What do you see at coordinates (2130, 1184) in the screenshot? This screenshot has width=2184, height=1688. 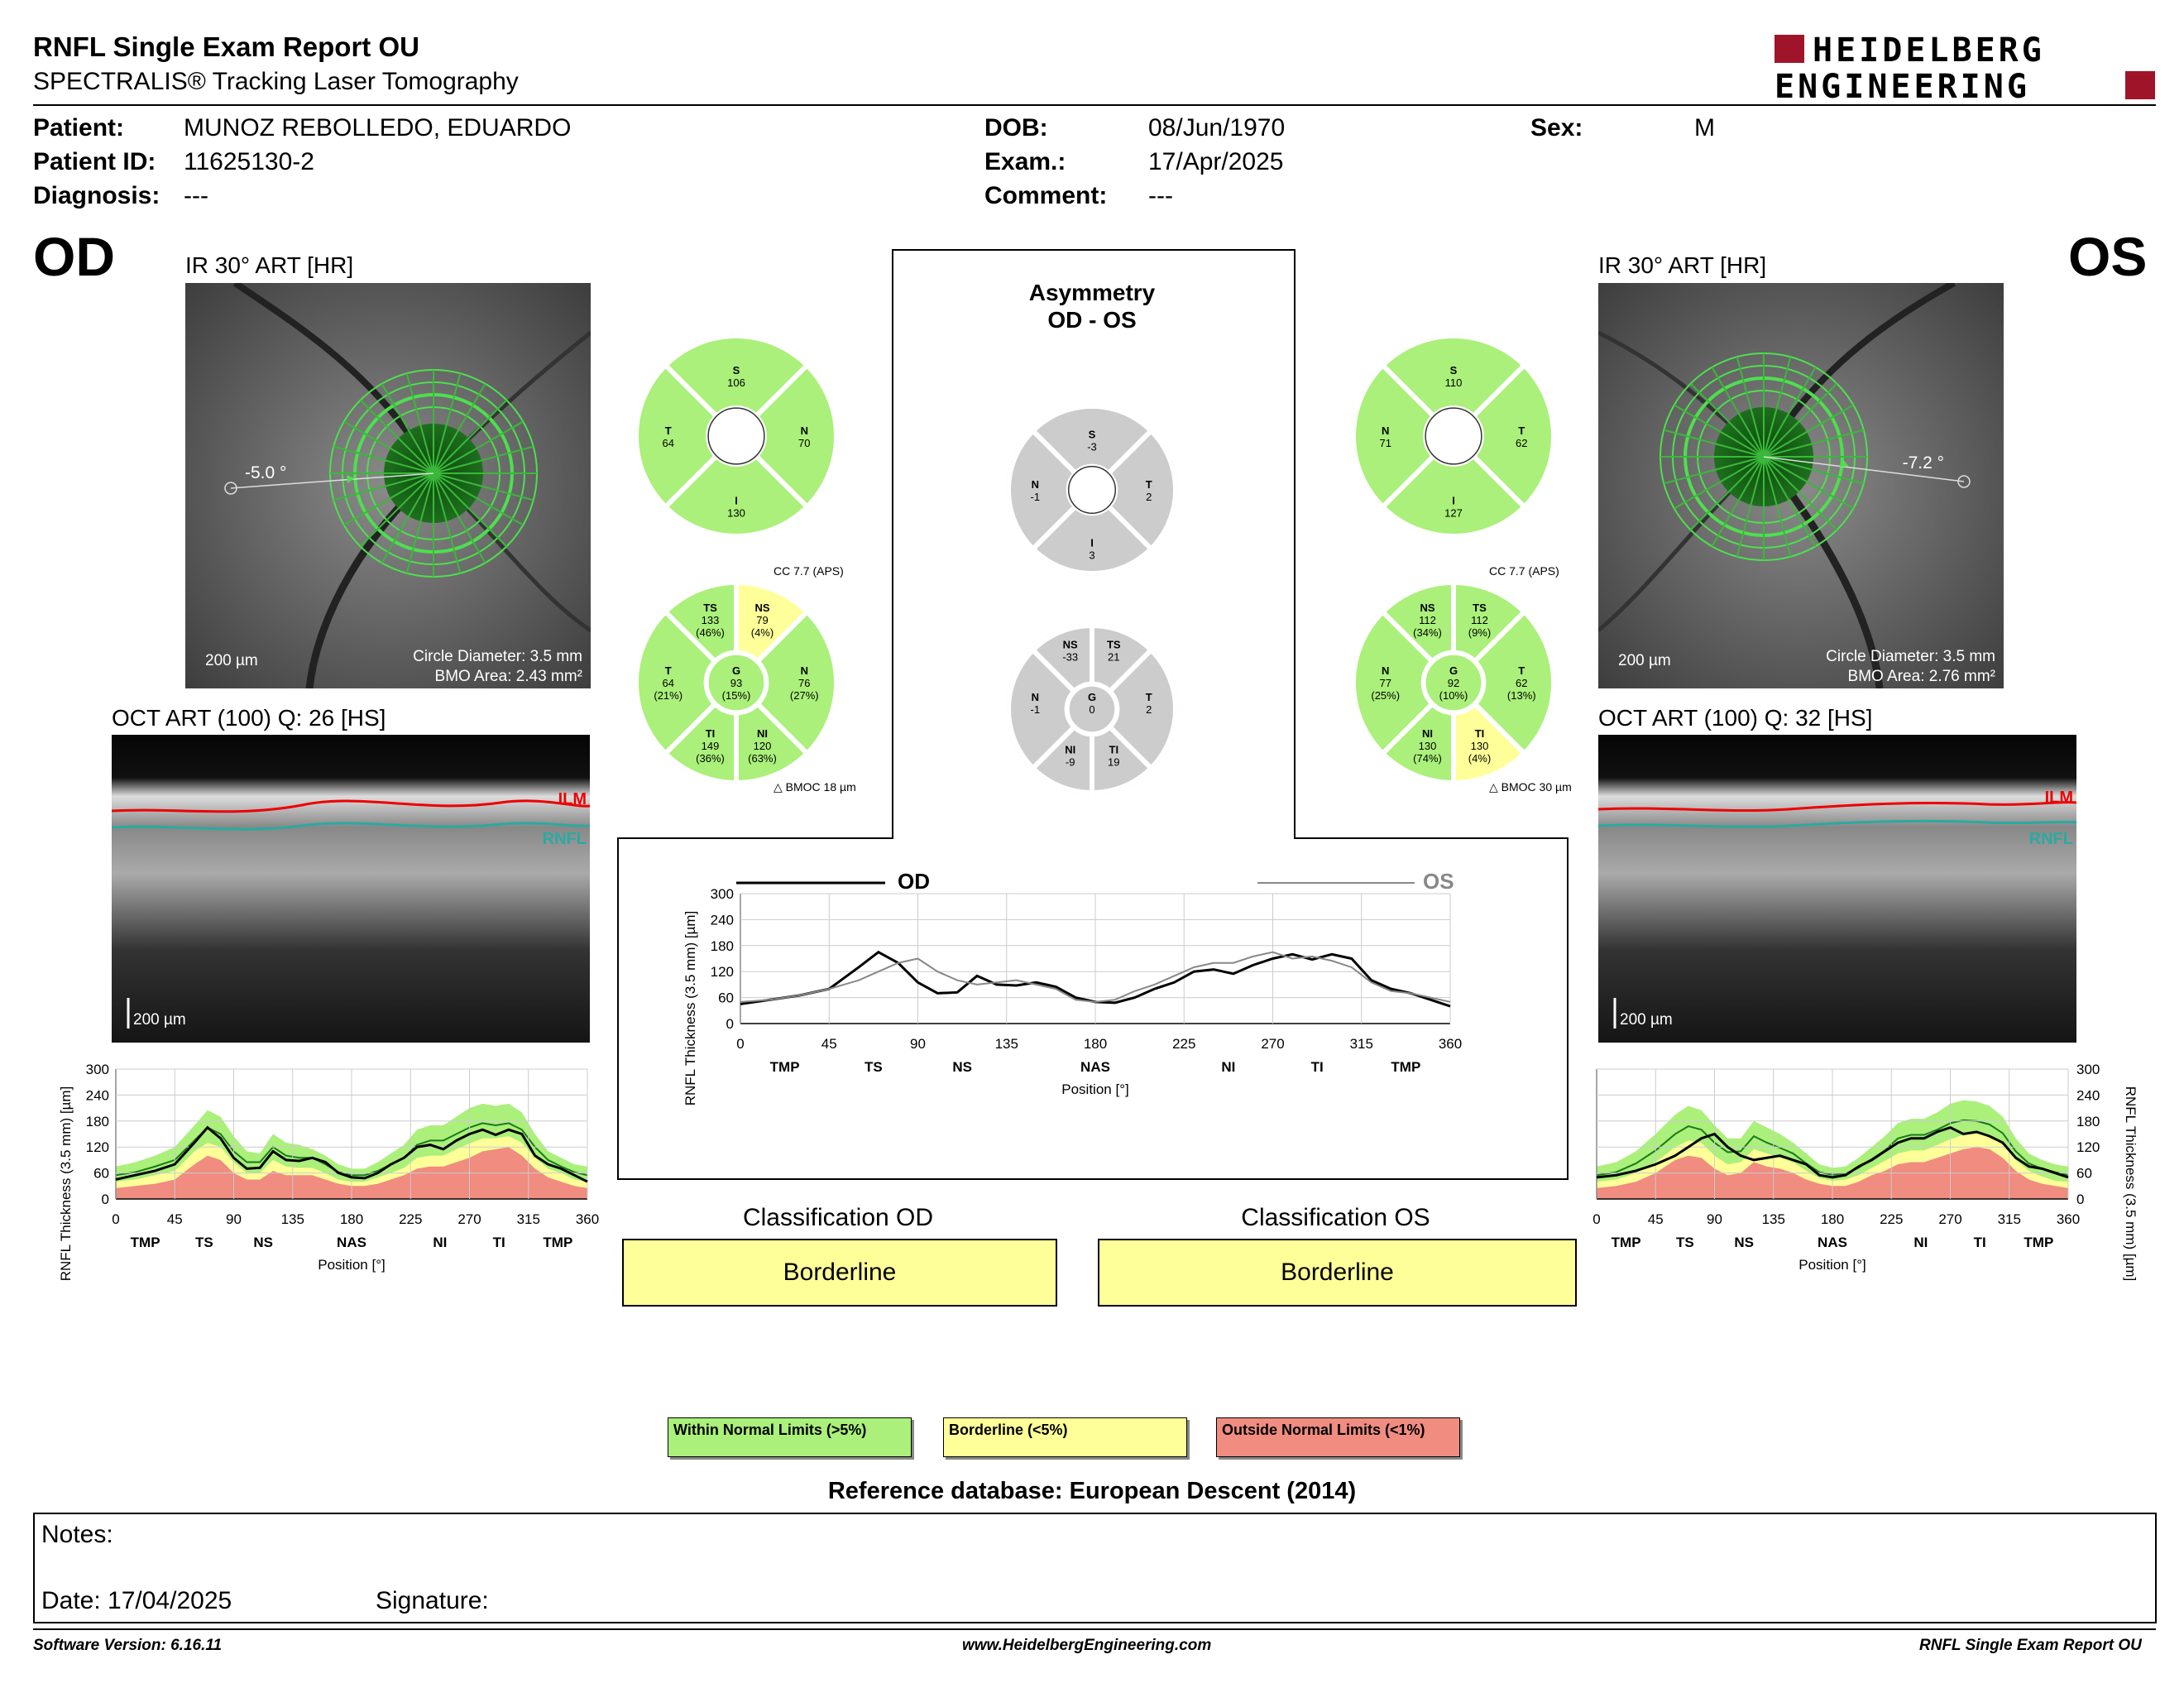 I see `chart-os-ylabel: RNFL Thickness (3.5 mm) [µm]` at bounding box center [2130, 1184].